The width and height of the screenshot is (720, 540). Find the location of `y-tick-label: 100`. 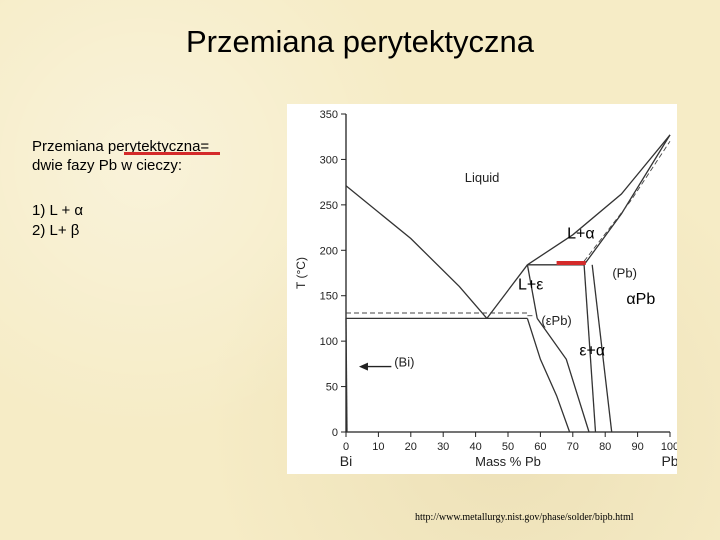

y-tick-label: 100 is located at coordinates (329, 342).